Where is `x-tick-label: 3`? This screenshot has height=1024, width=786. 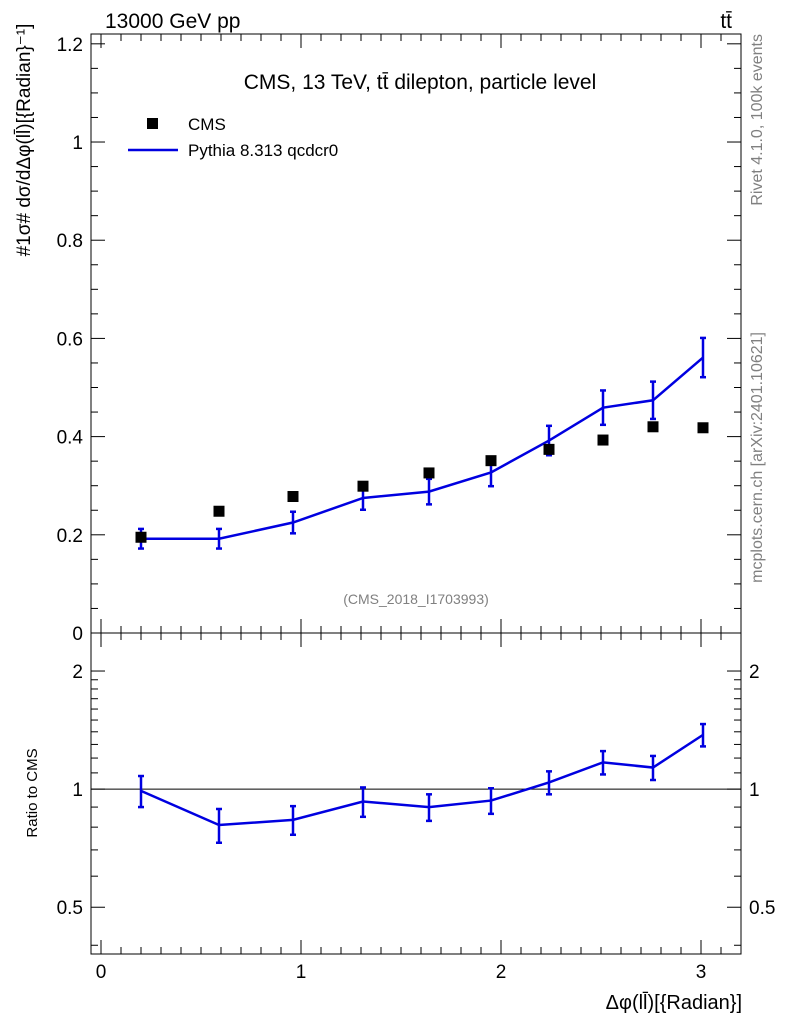
x-tick-label: 3 is located at coordinates (701, 972).